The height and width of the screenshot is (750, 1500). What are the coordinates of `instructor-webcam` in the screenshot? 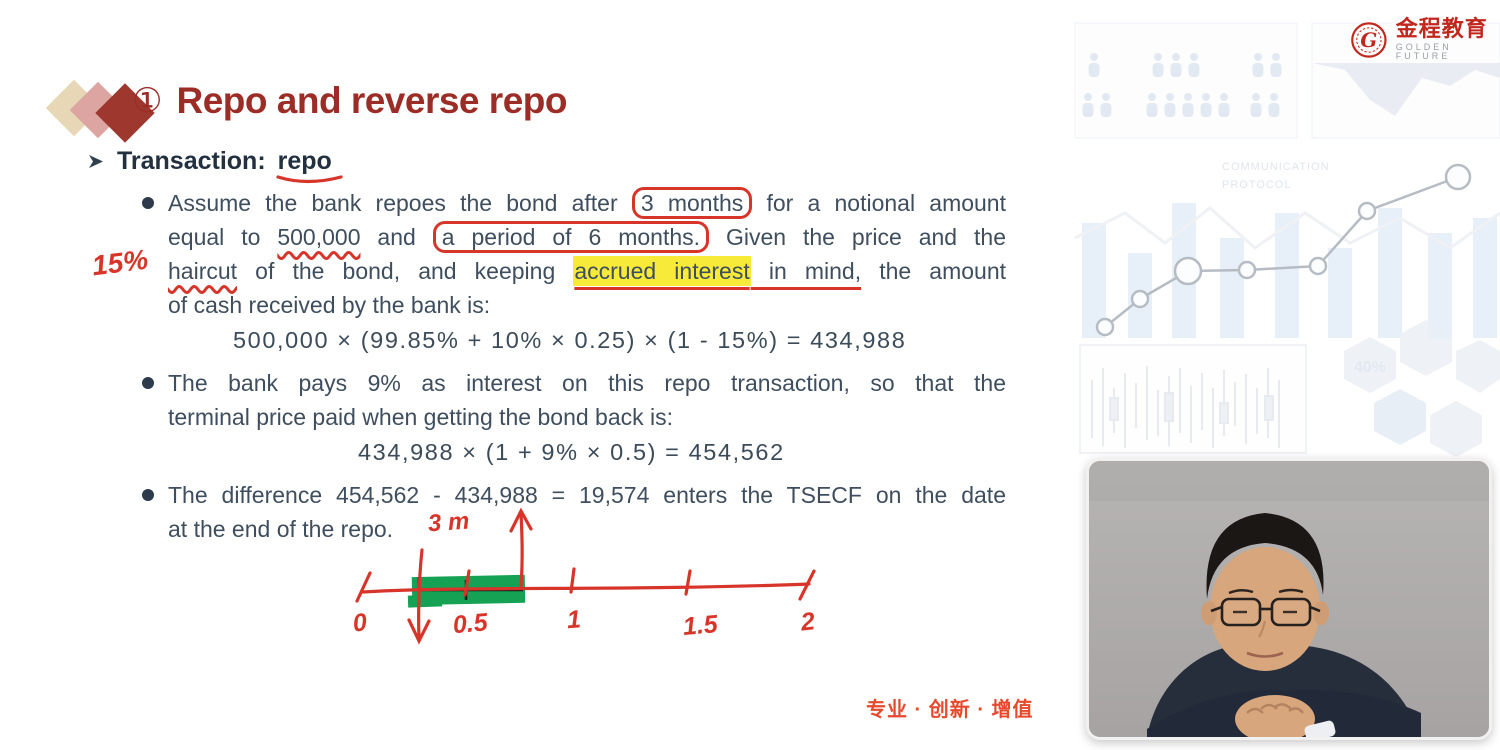 It's located at (1289, 599).